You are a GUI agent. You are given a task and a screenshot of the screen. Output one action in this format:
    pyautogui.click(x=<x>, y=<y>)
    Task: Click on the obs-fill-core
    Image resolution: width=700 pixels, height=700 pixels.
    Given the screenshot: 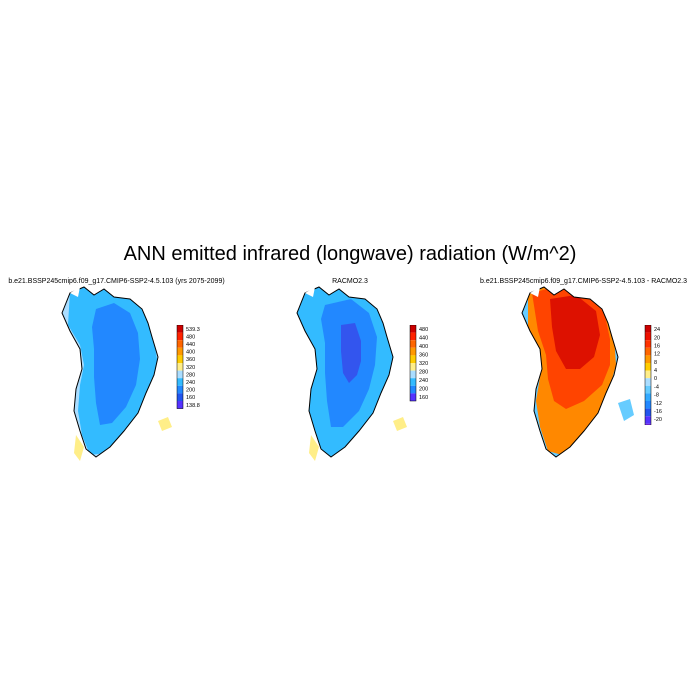 What is the action you would take?
    pyautogui.click(x=351, y=353)
    